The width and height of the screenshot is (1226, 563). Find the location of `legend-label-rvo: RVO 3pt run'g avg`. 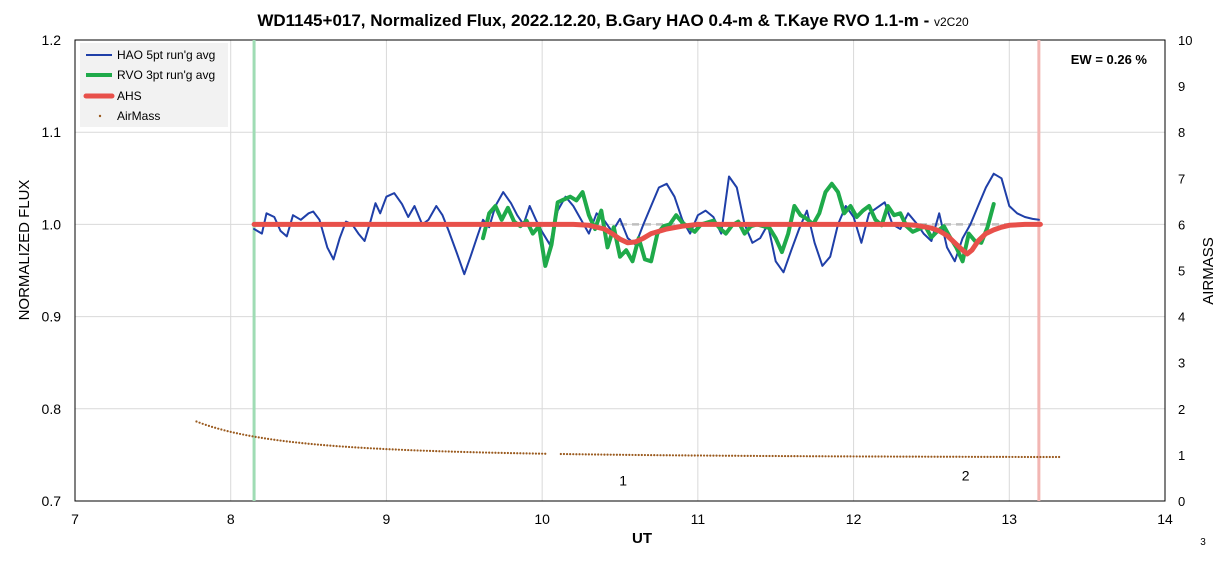

legend-label-rvo: RVO 3pt run'g avg is located at coordinates (166, 75).